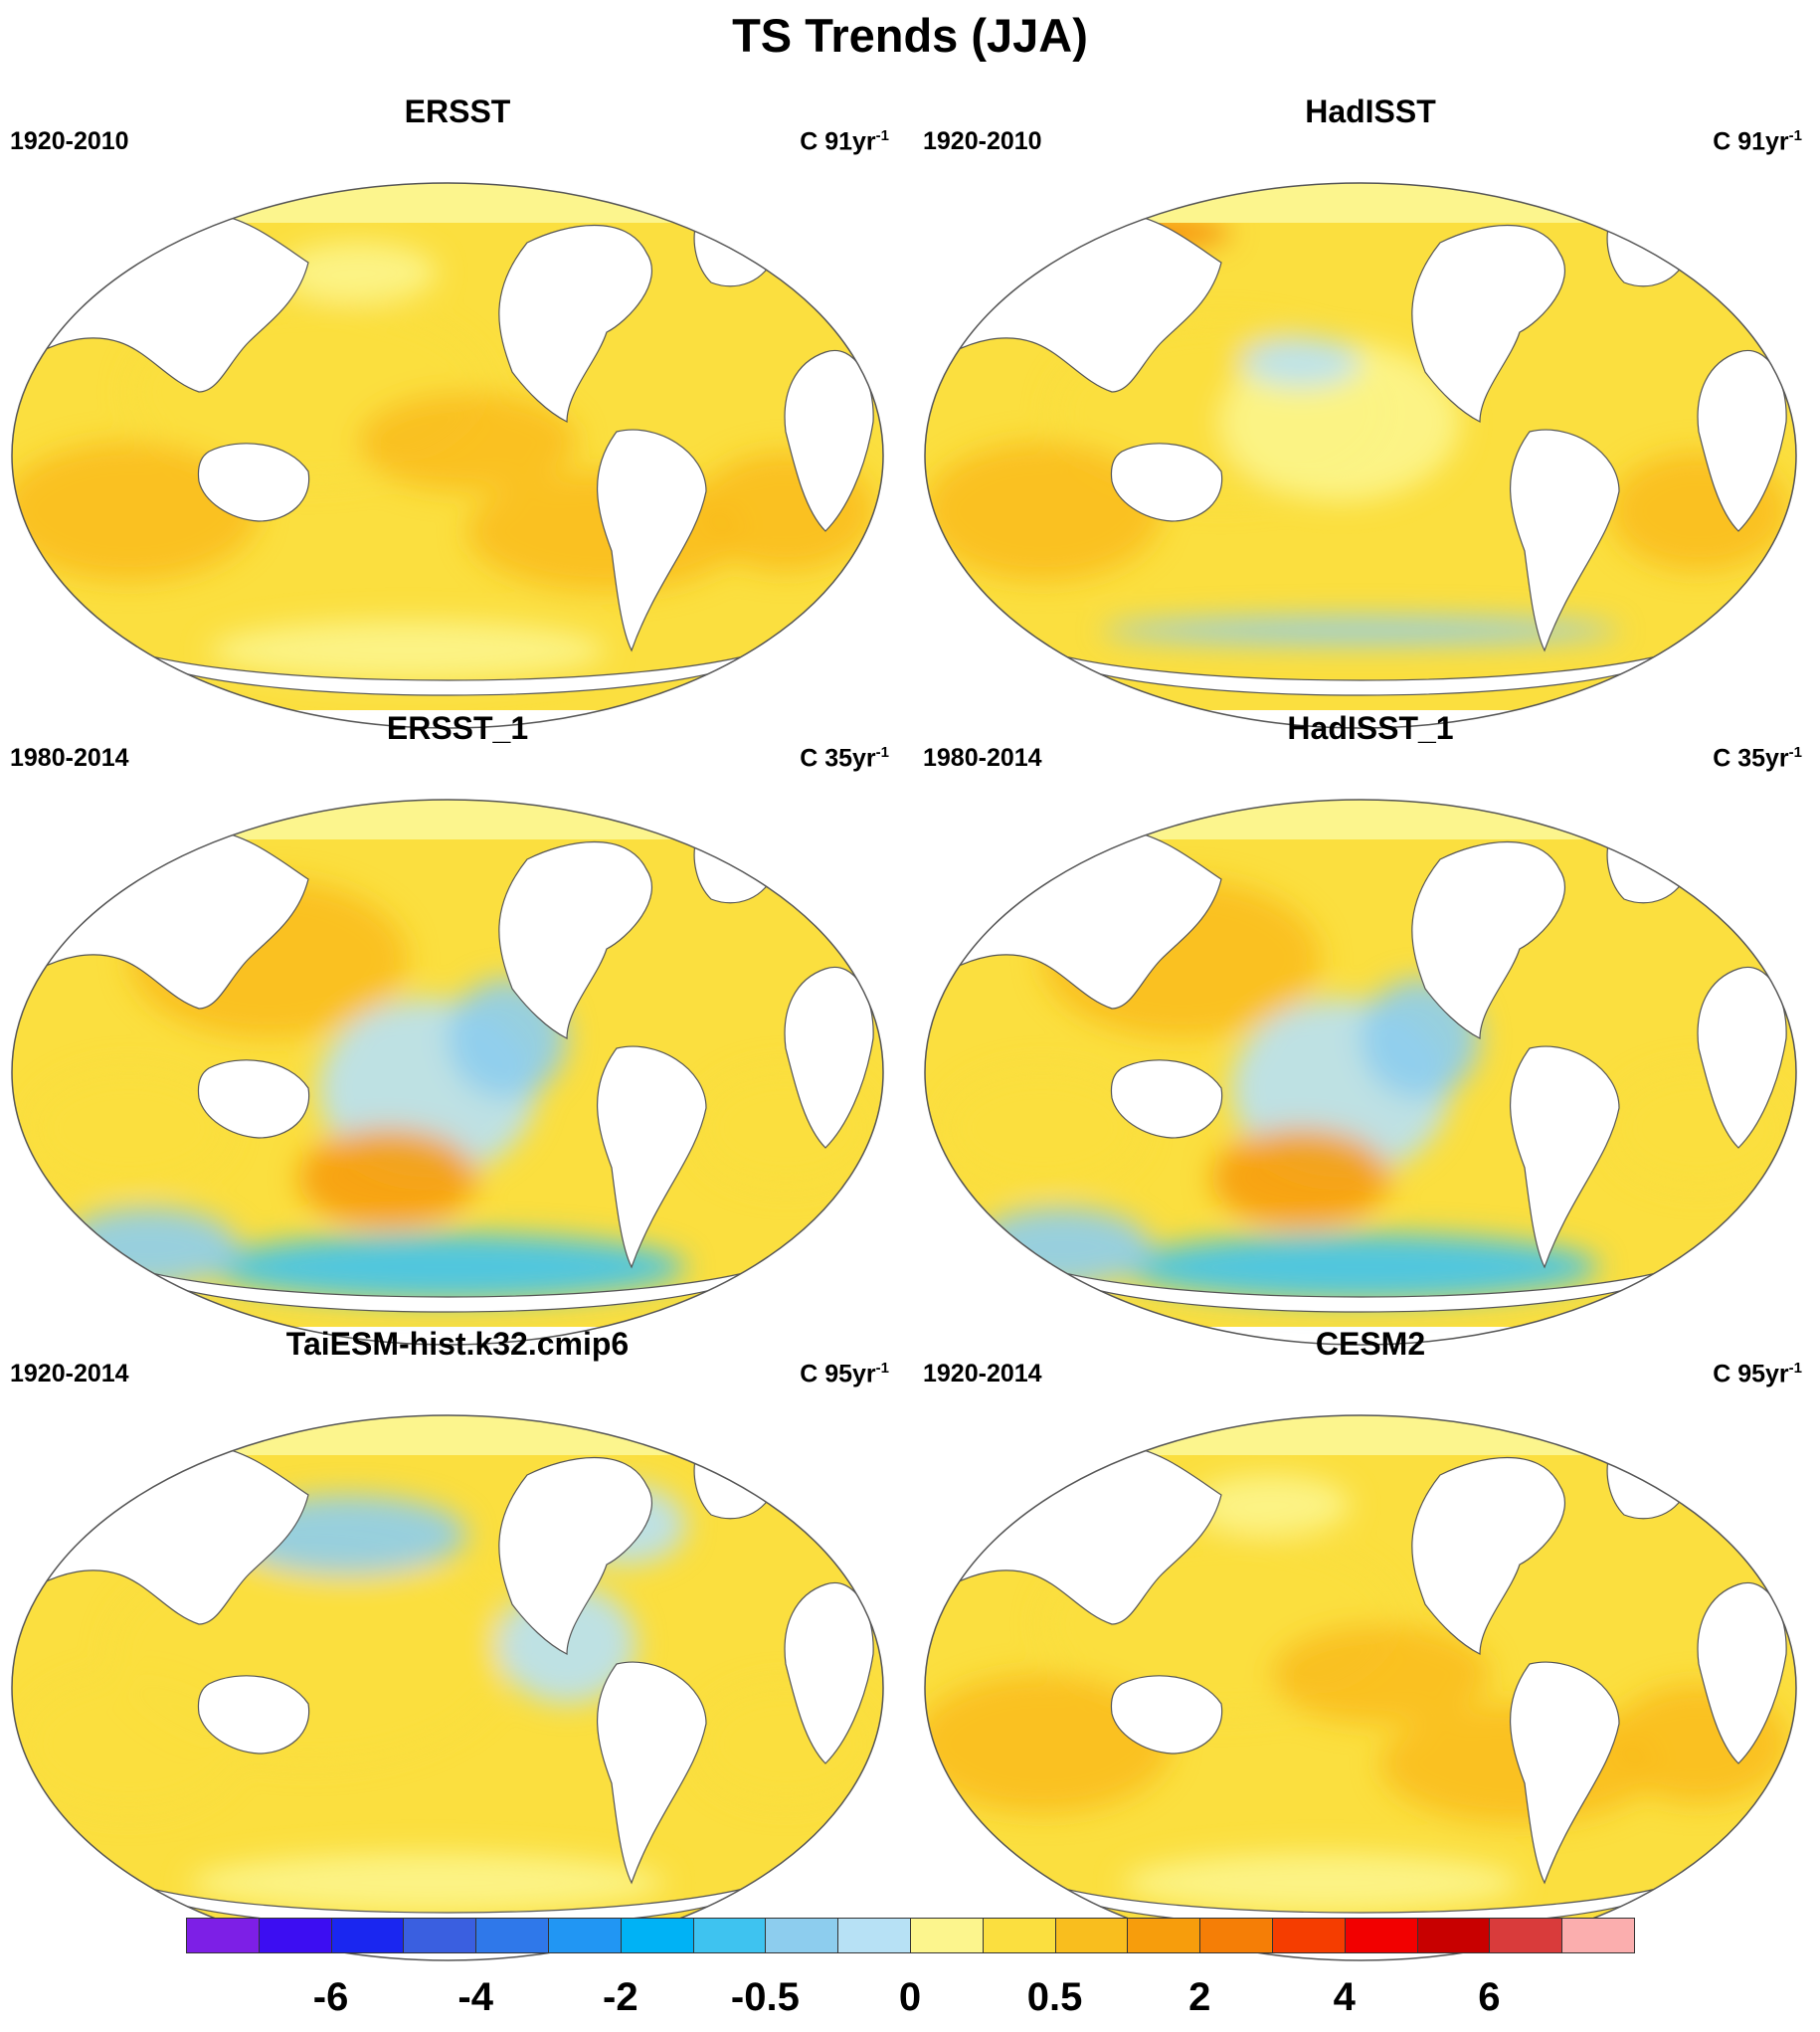  What do you see at coordinates (910, 1997) in the screenshot?
I see `colorbar-tick-label: 0` at bounding box center [910, 1997].